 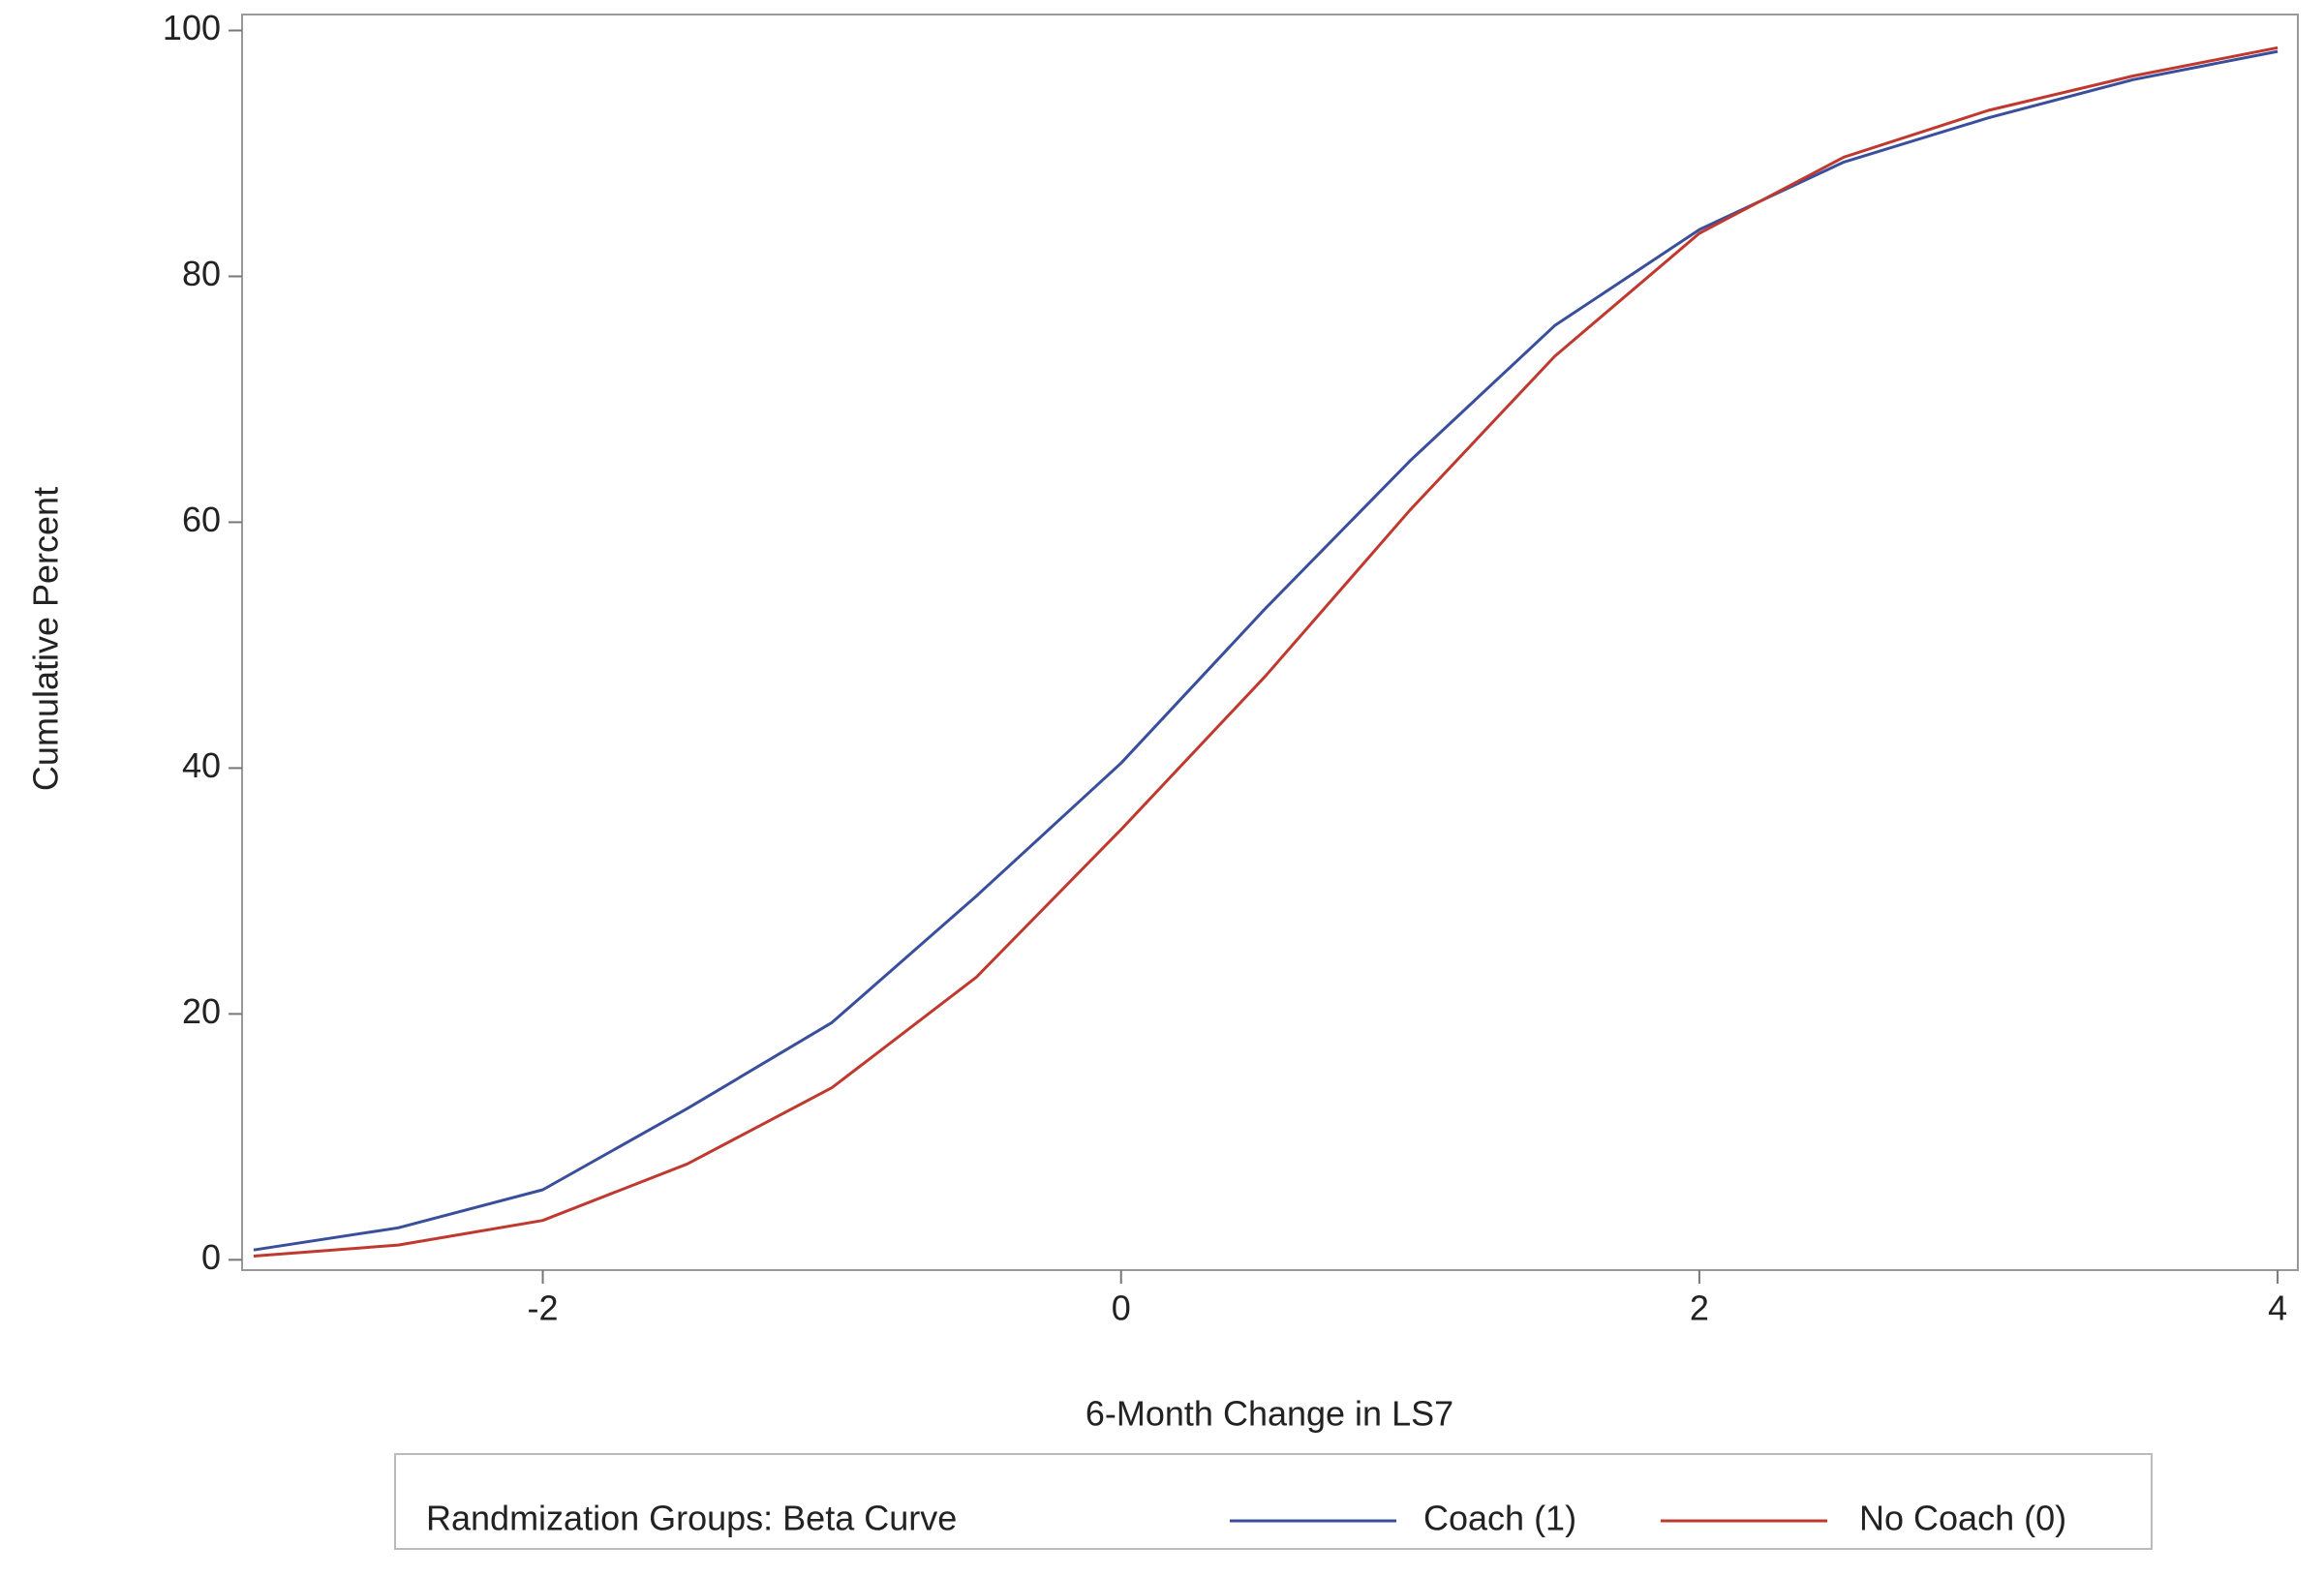 I want to click on legend-title: Randmization Groups: Beta Curve, so click(x=691, y=1518).